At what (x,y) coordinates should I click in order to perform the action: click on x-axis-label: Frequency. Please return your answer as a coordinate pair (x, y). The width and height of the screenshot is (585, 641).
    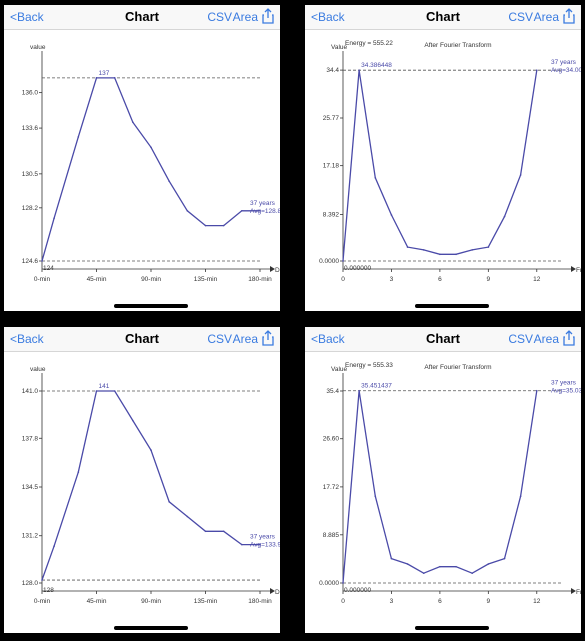
    Looking at the image, I should click on (578, 592).